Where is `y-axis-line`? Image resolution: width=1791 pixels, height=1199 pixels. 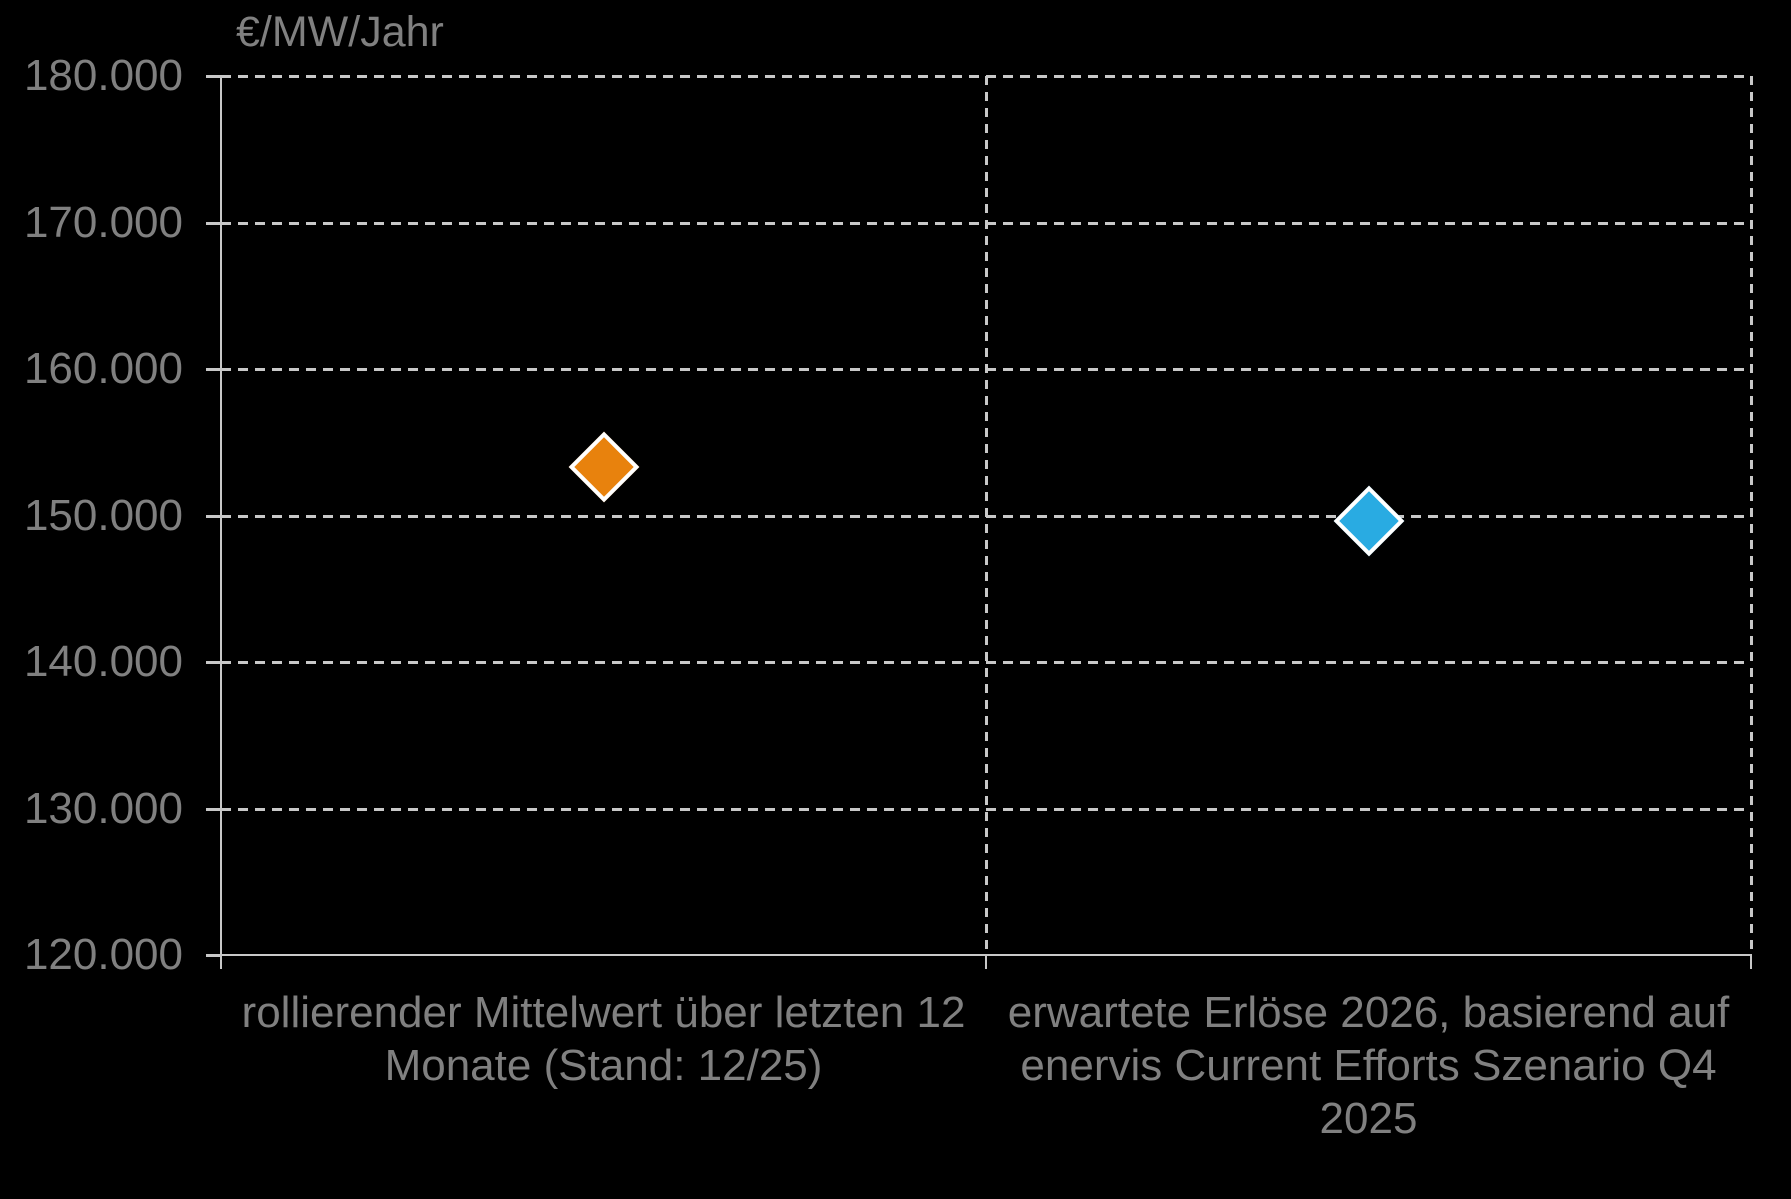 y-axis-line is located at coordinates (221, 515).